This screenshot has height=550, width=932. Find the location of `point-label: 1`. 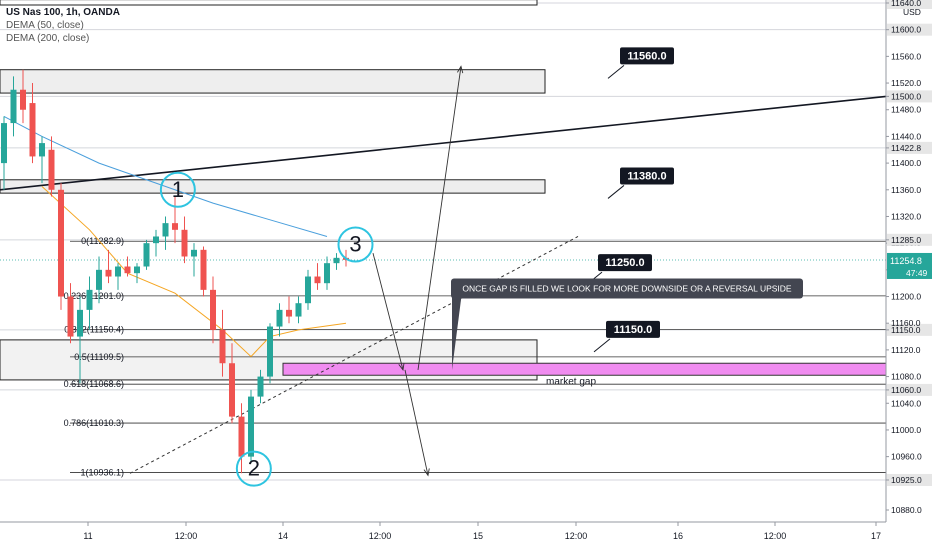

point-label: 1 is located at coordinates (178, 189).